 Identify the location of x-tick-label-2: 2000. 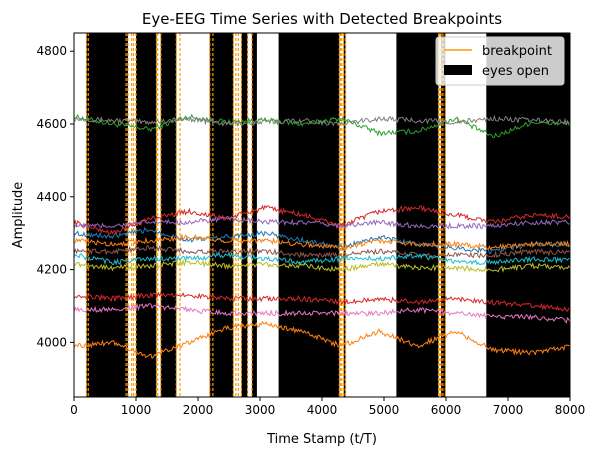
(198, 410).